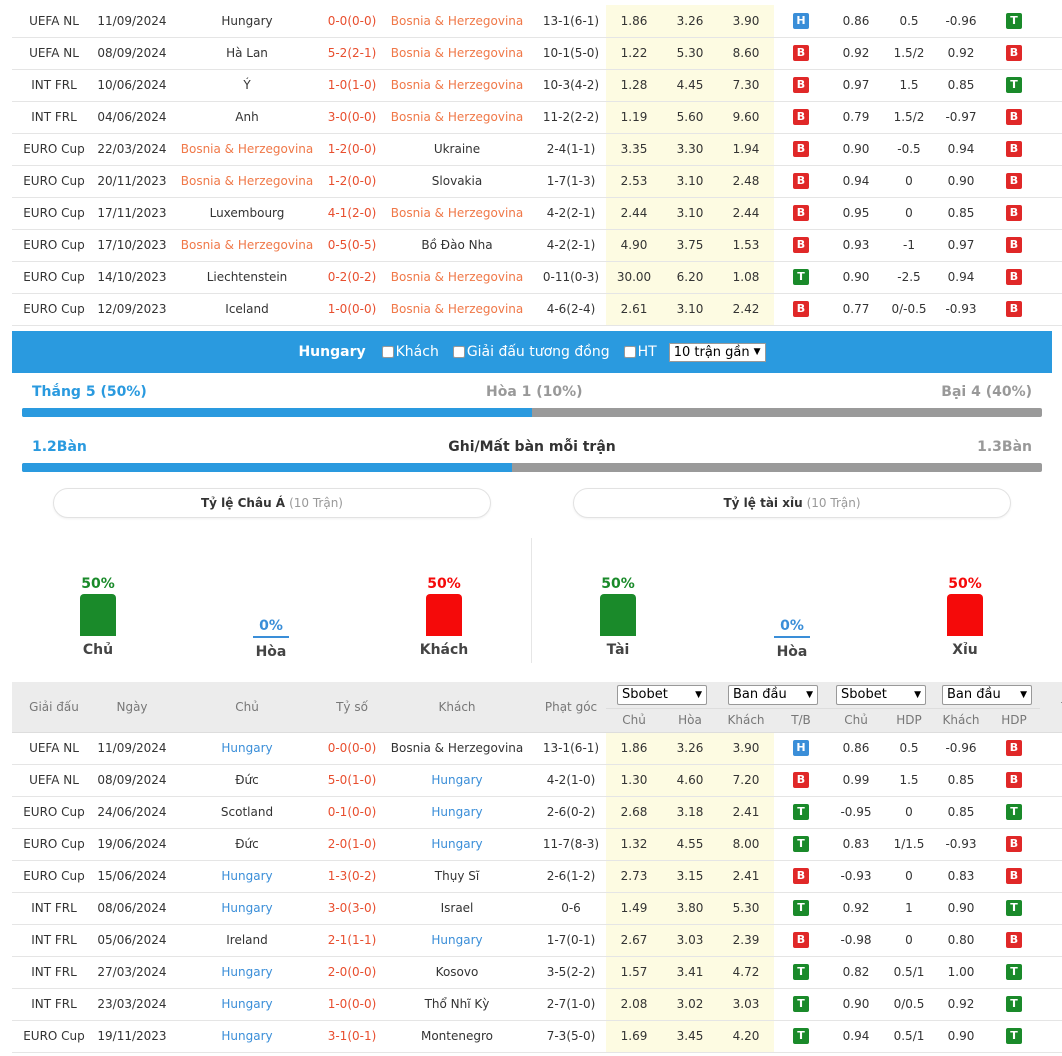  I want to click on home-team-cell: Luxembourg, so click(247, 213).